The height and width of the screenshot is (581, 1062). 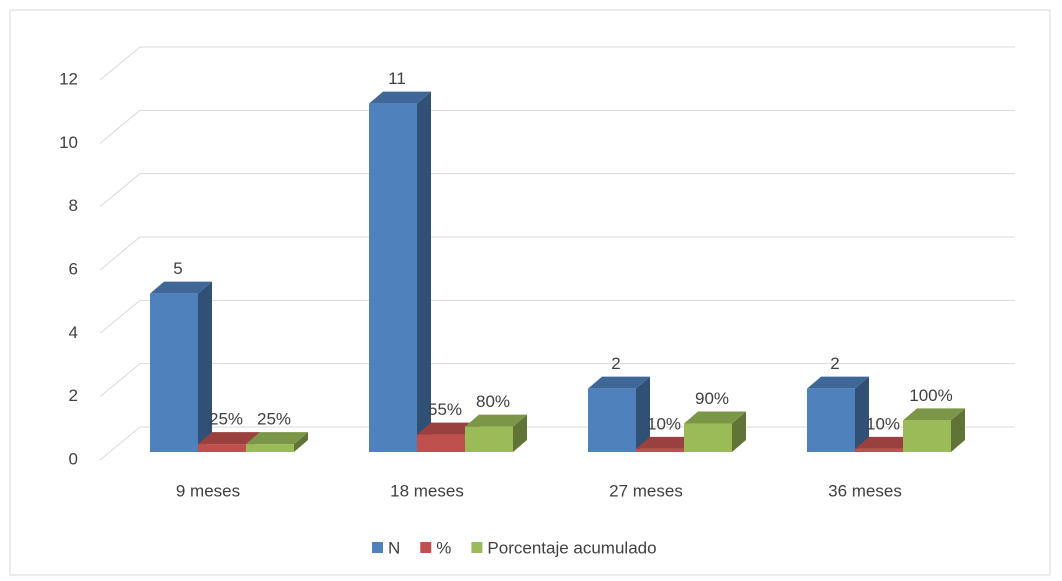 What do you see at coordinates (930, 395) in the screenshot?
I see `data-label: 100%` at bounding box center [930, 395].